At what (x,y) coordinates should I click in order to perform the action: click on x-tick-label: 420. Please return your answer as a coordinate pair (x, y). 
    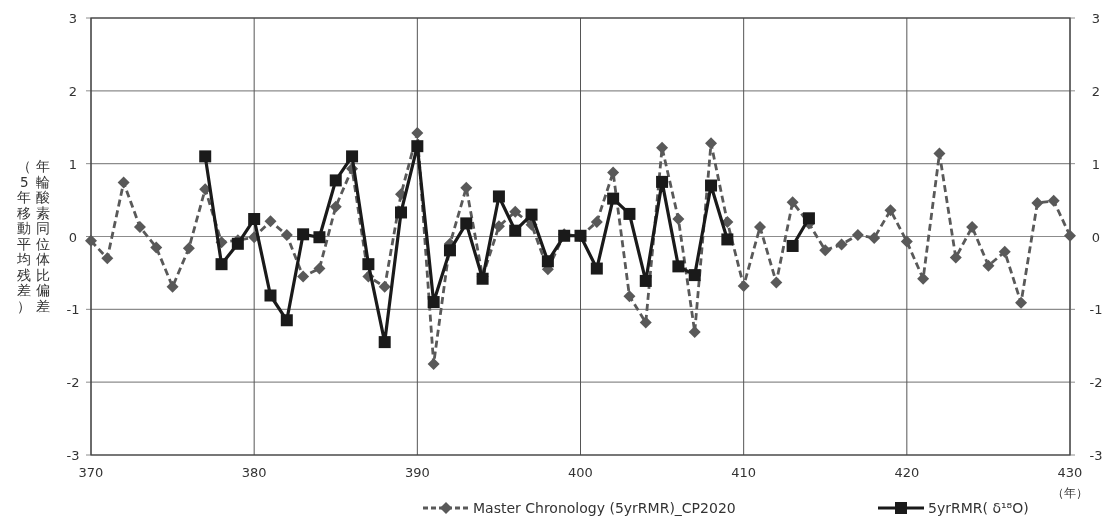
    Looking at the image, I should click on (907, 472).